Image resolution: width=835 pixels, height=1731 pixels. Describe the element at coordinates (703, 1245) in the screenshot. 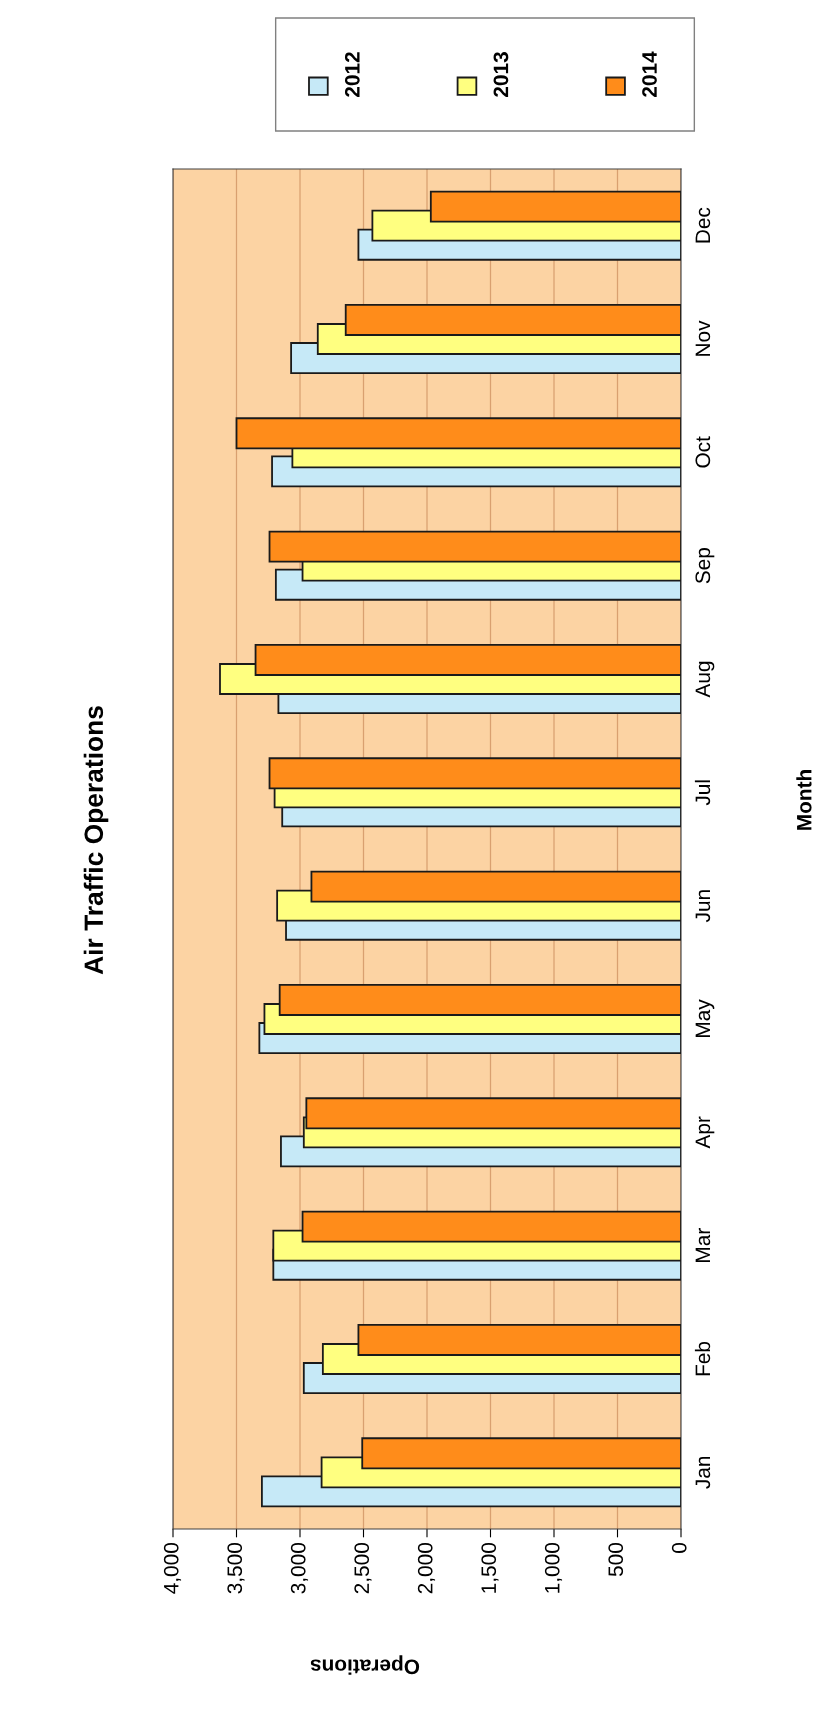

I see `y-tick-label: Mar` at that location.